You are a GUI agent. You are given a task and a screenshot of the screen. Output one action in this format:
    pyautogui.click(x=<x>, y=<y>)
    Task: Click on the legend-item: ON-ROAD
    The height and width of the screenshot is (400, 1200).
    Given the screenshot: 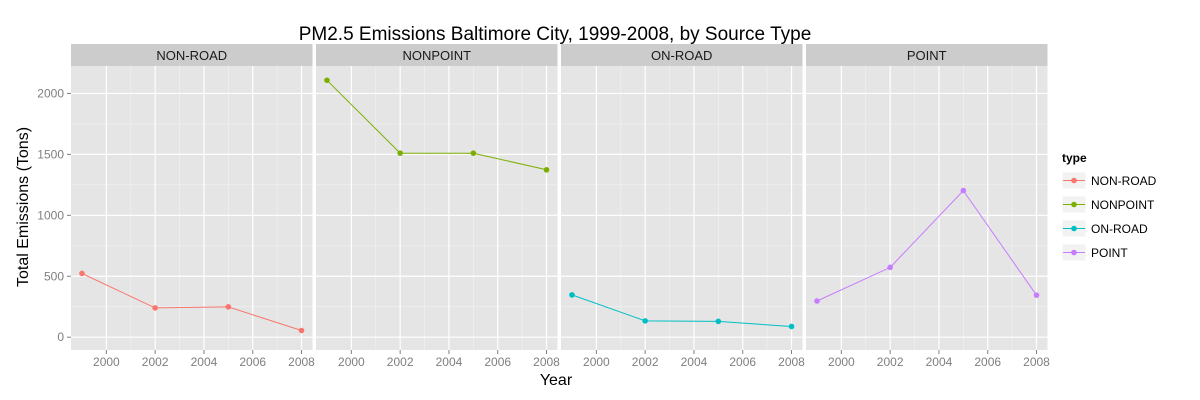 What is the action you would take?
    pyautogui.click(x=1104, y=228)
    